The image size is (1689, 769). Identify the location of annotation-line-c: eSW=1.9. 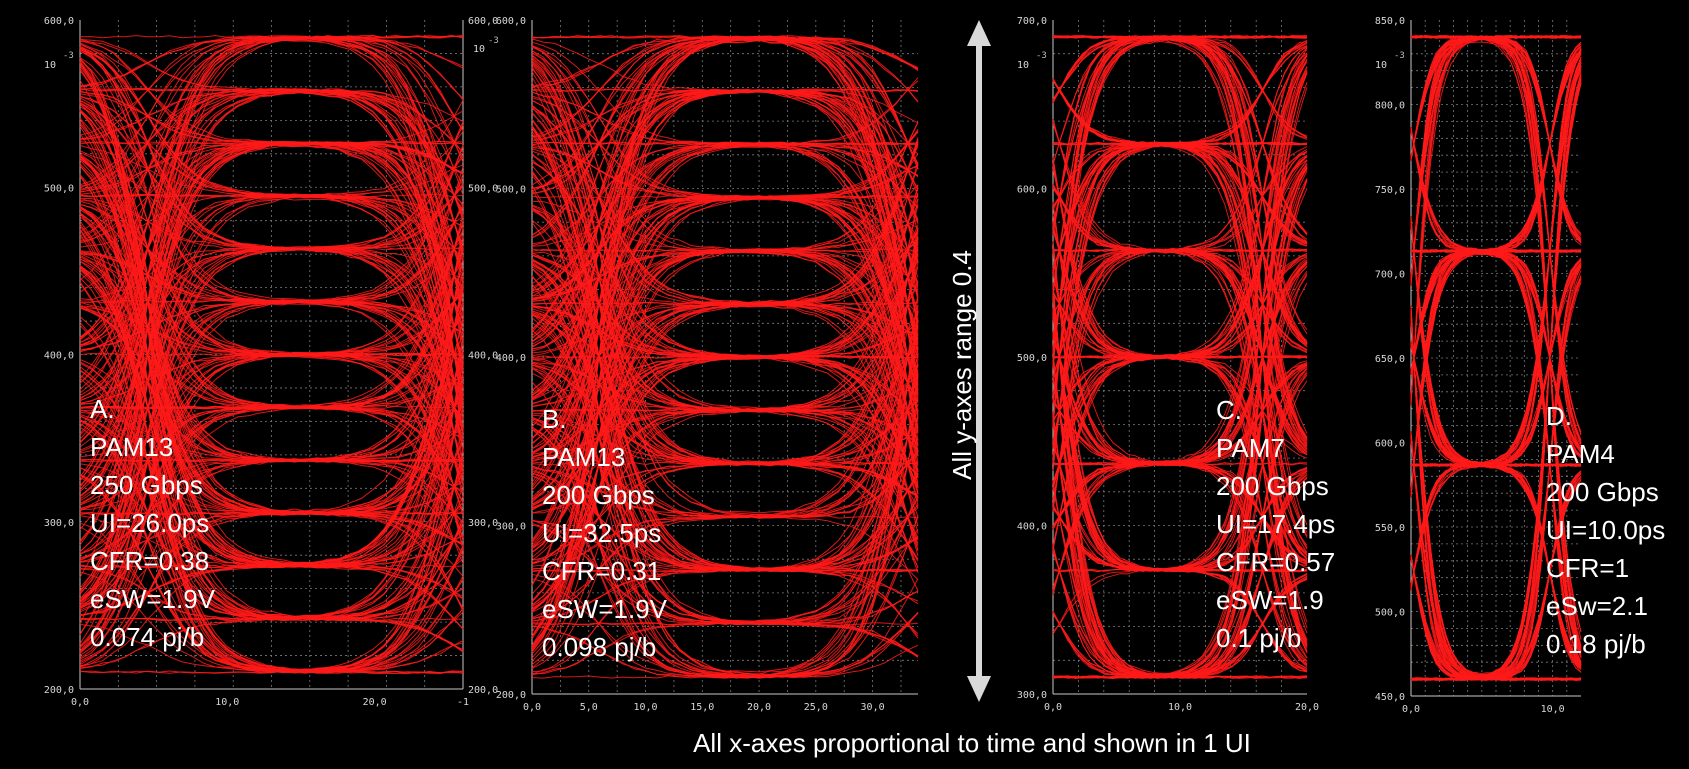
(1270, 600).